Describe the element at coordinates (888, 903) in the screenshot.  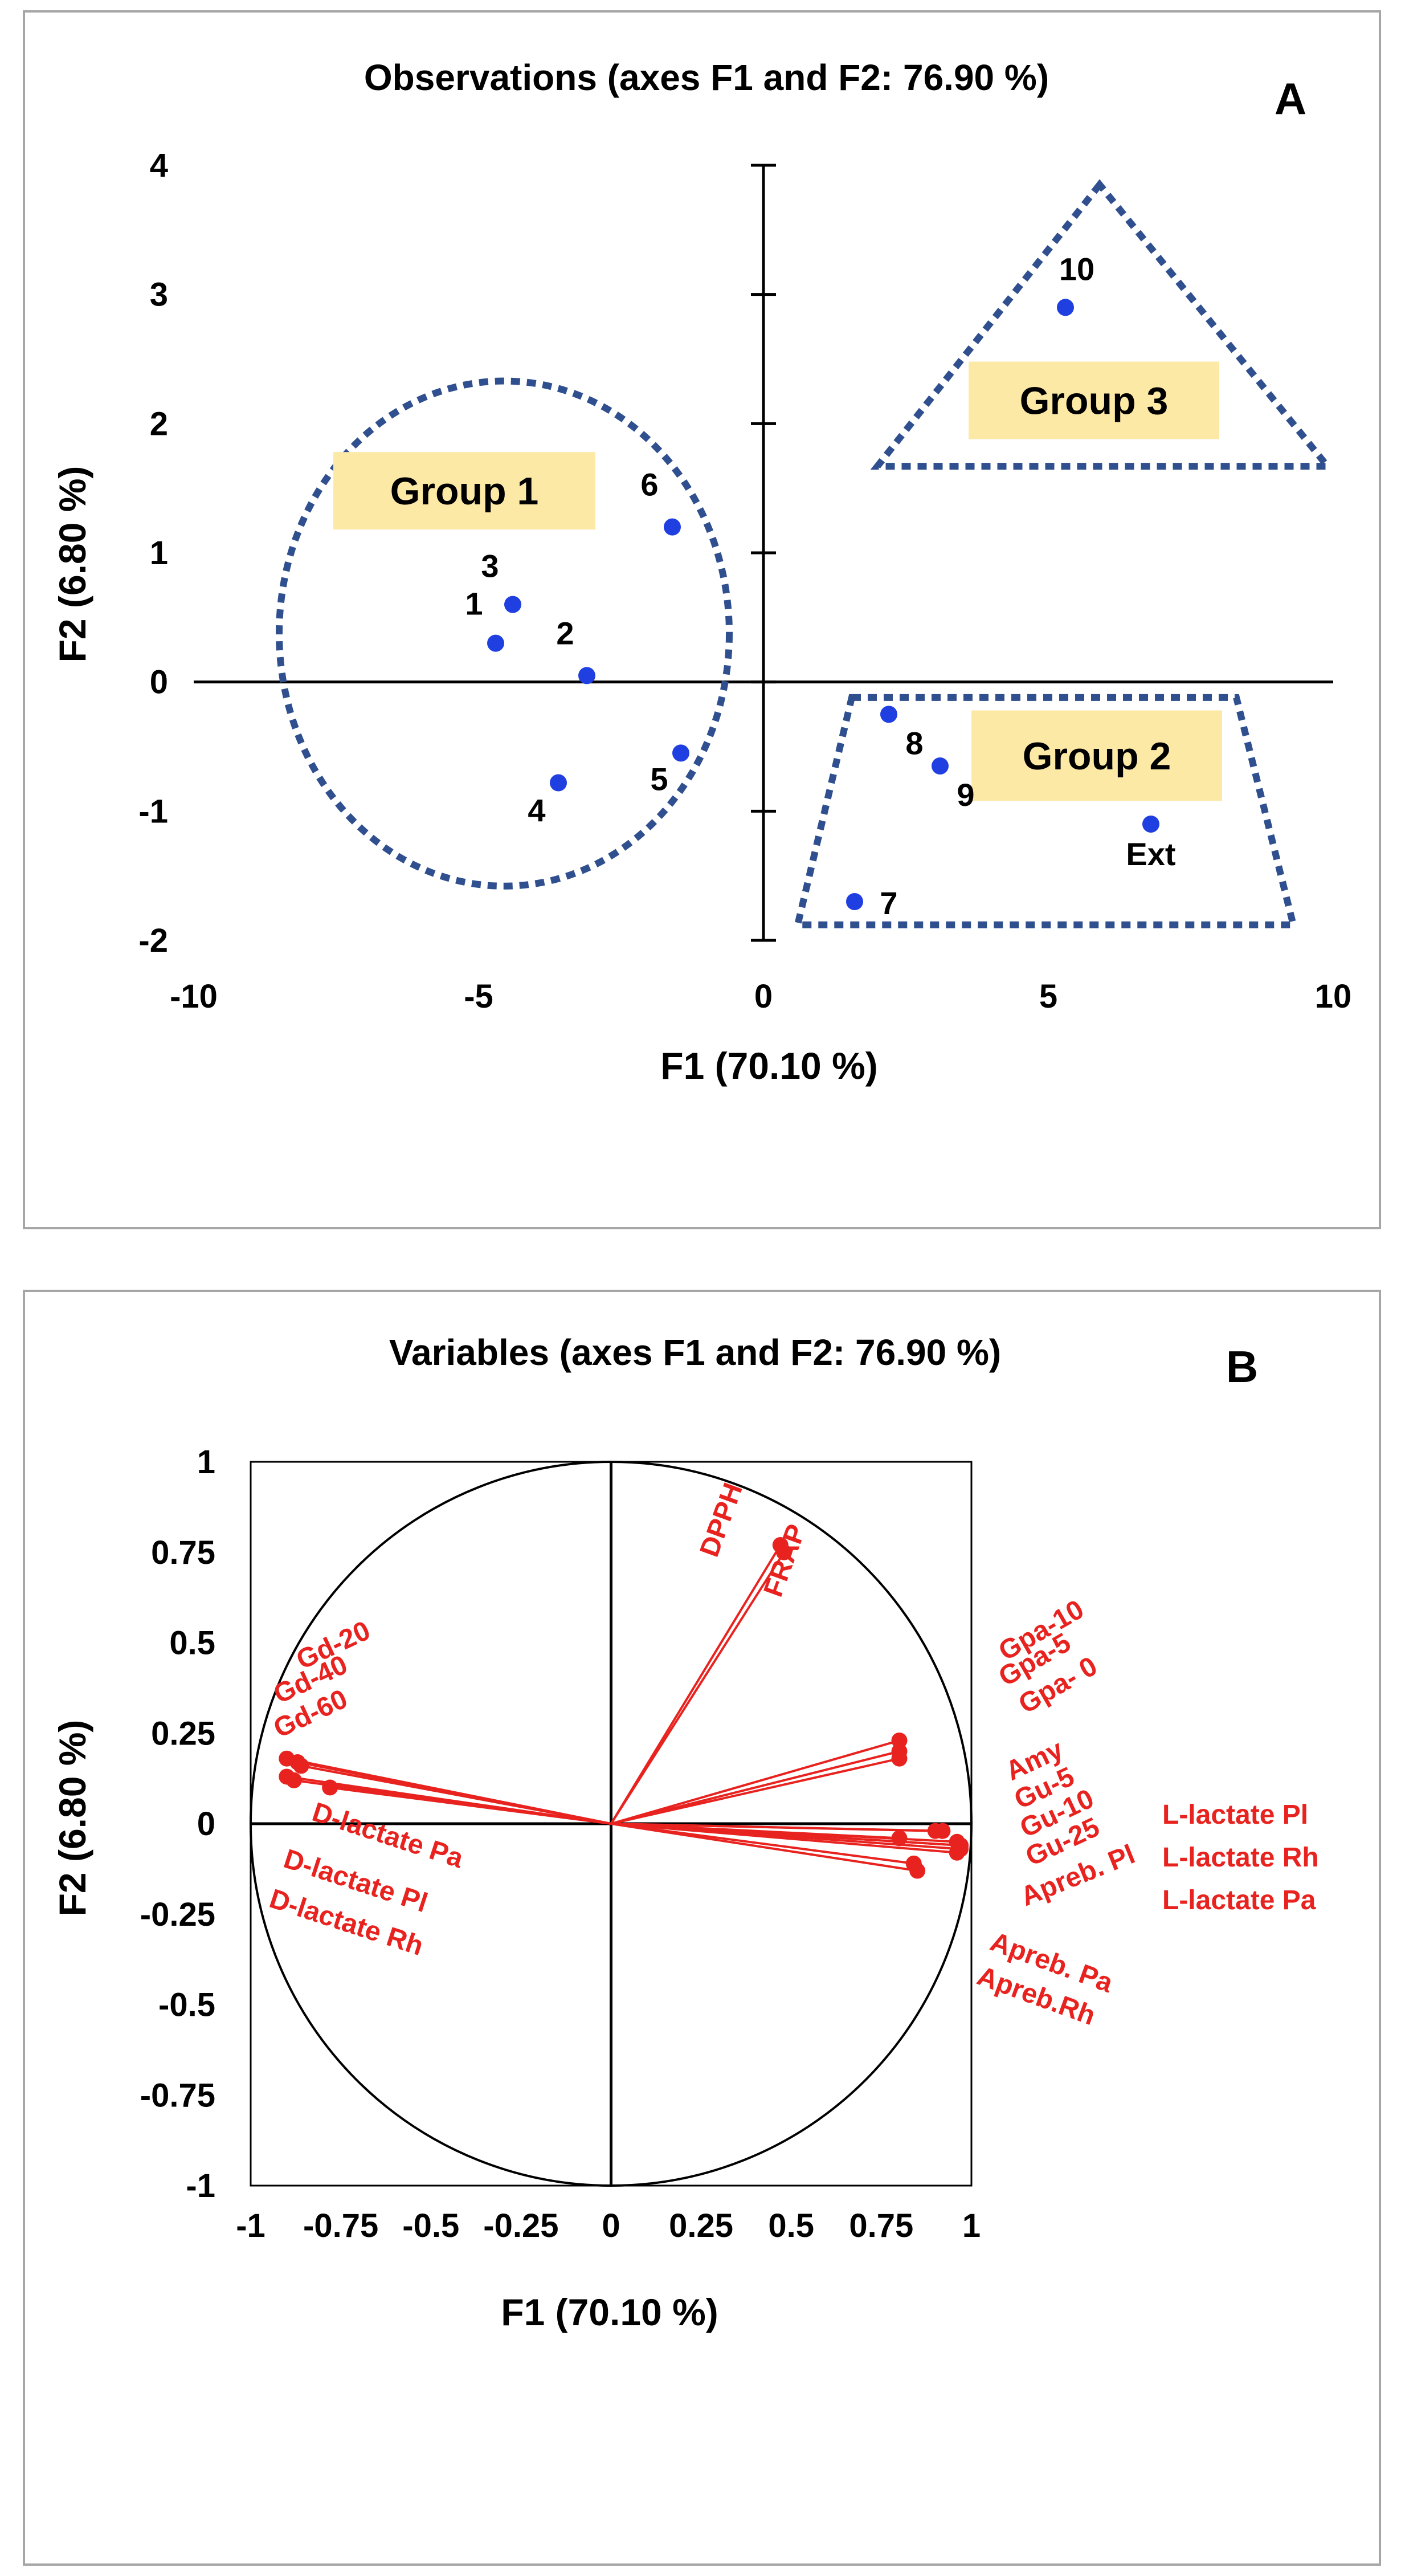
I see `point-label: 7` at that location.